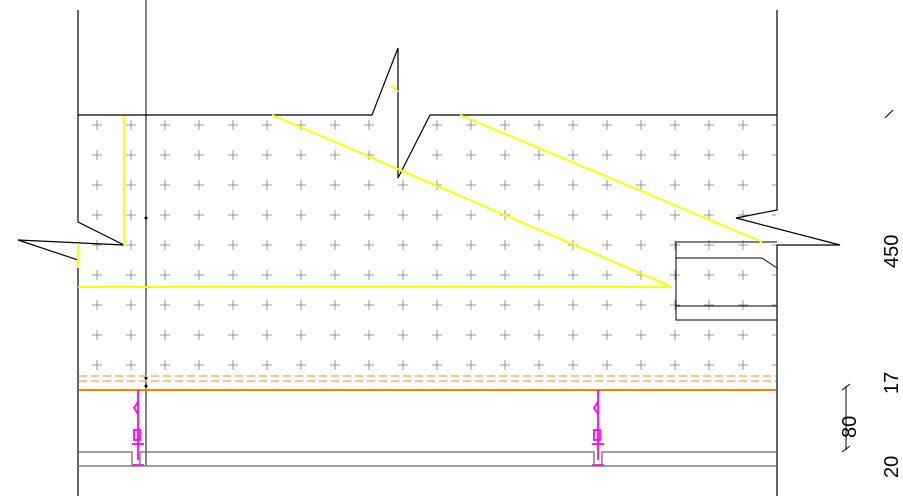 The height and width of the screenshot is (497, 903). I want to click on dimension-label-slab: 450, so click(892, 251).